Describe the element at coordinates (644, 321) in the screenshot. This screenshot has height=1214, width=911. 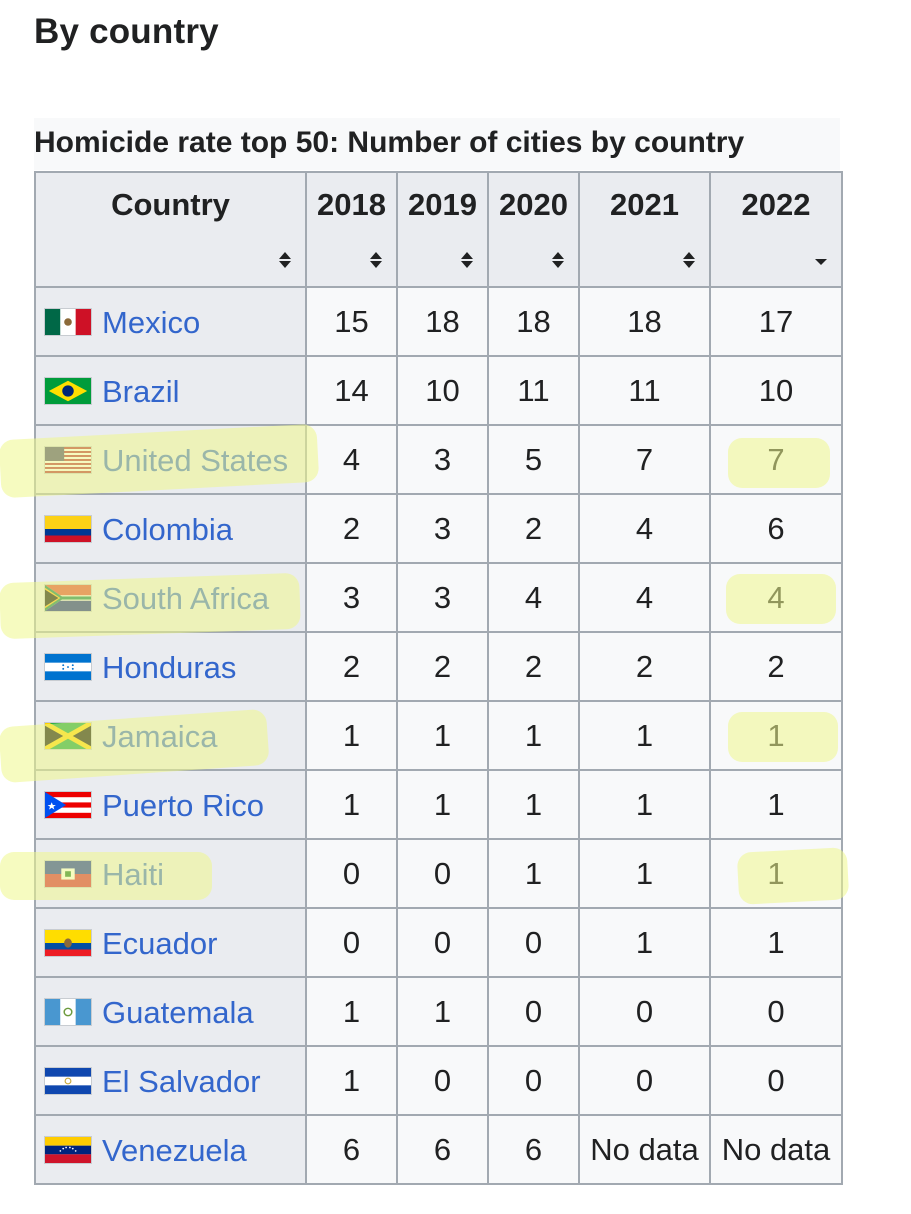
I see `value-cell-2021: 18` at that location.